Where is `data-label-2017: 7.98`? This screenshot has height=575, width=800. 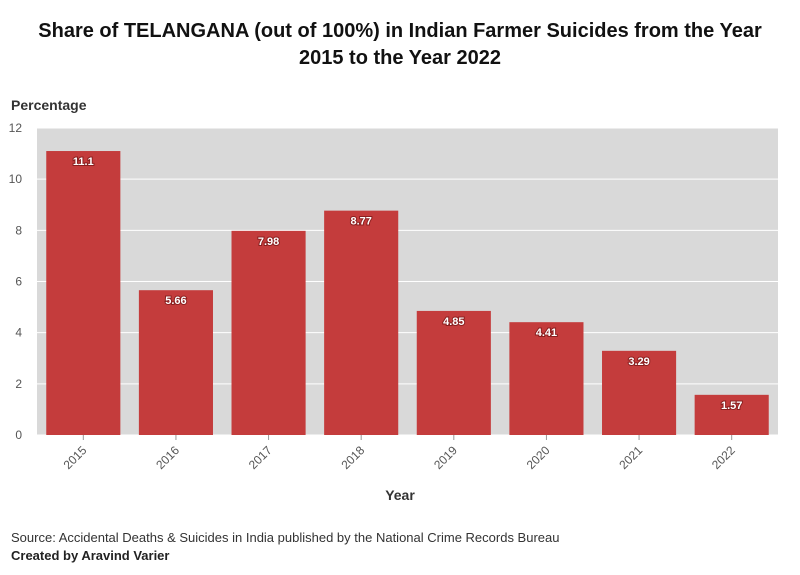 data-label-2017: 7.98 is located at coordinates (268, 242).